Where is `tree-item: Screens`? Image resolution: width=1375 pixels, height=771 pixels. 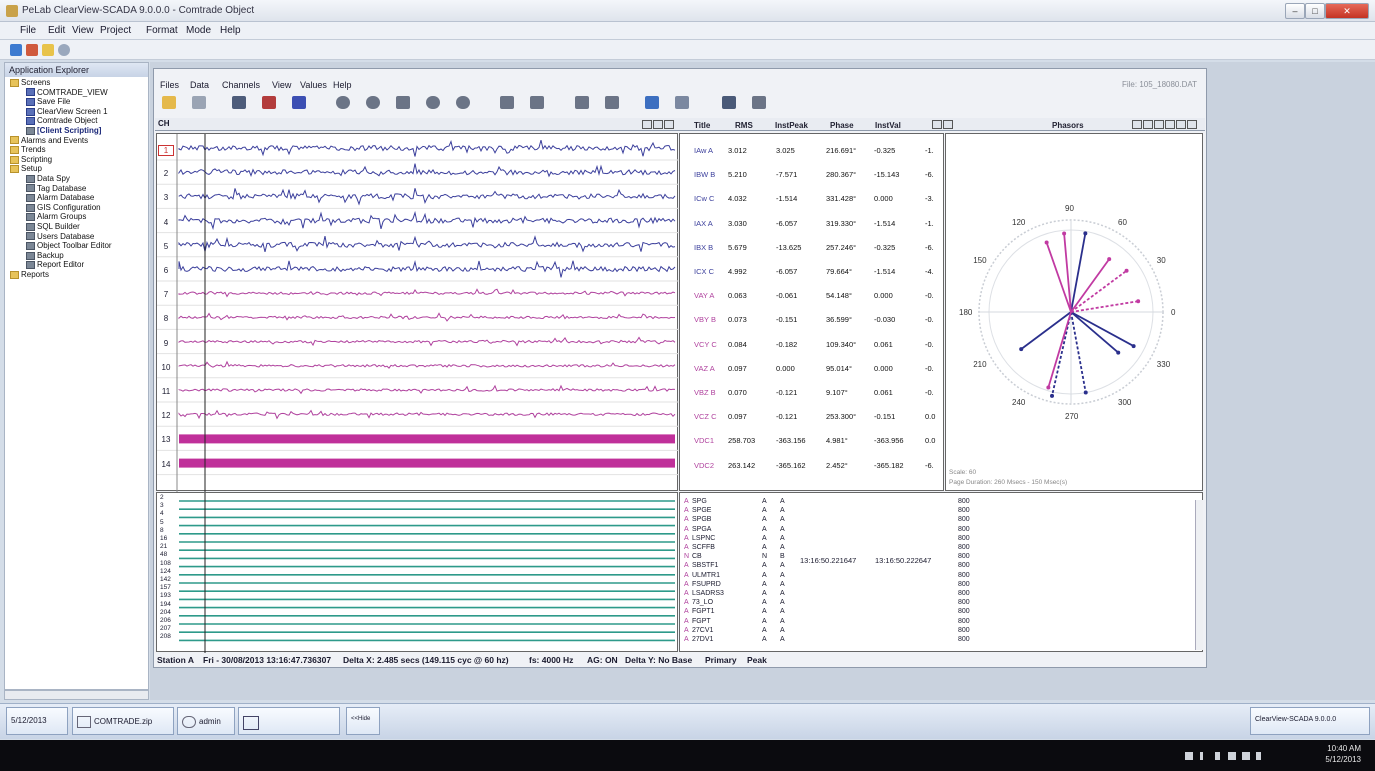 tree-item: Screens is located at coordinates (30, 82).